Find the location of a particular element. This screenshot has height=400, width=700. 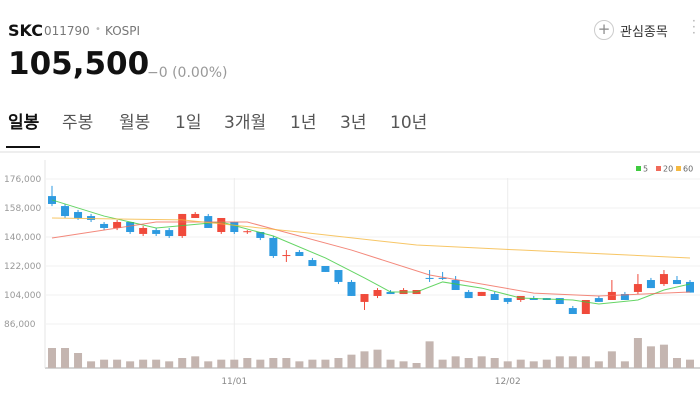

active-tab-underline is located at coordinates (23, 147).